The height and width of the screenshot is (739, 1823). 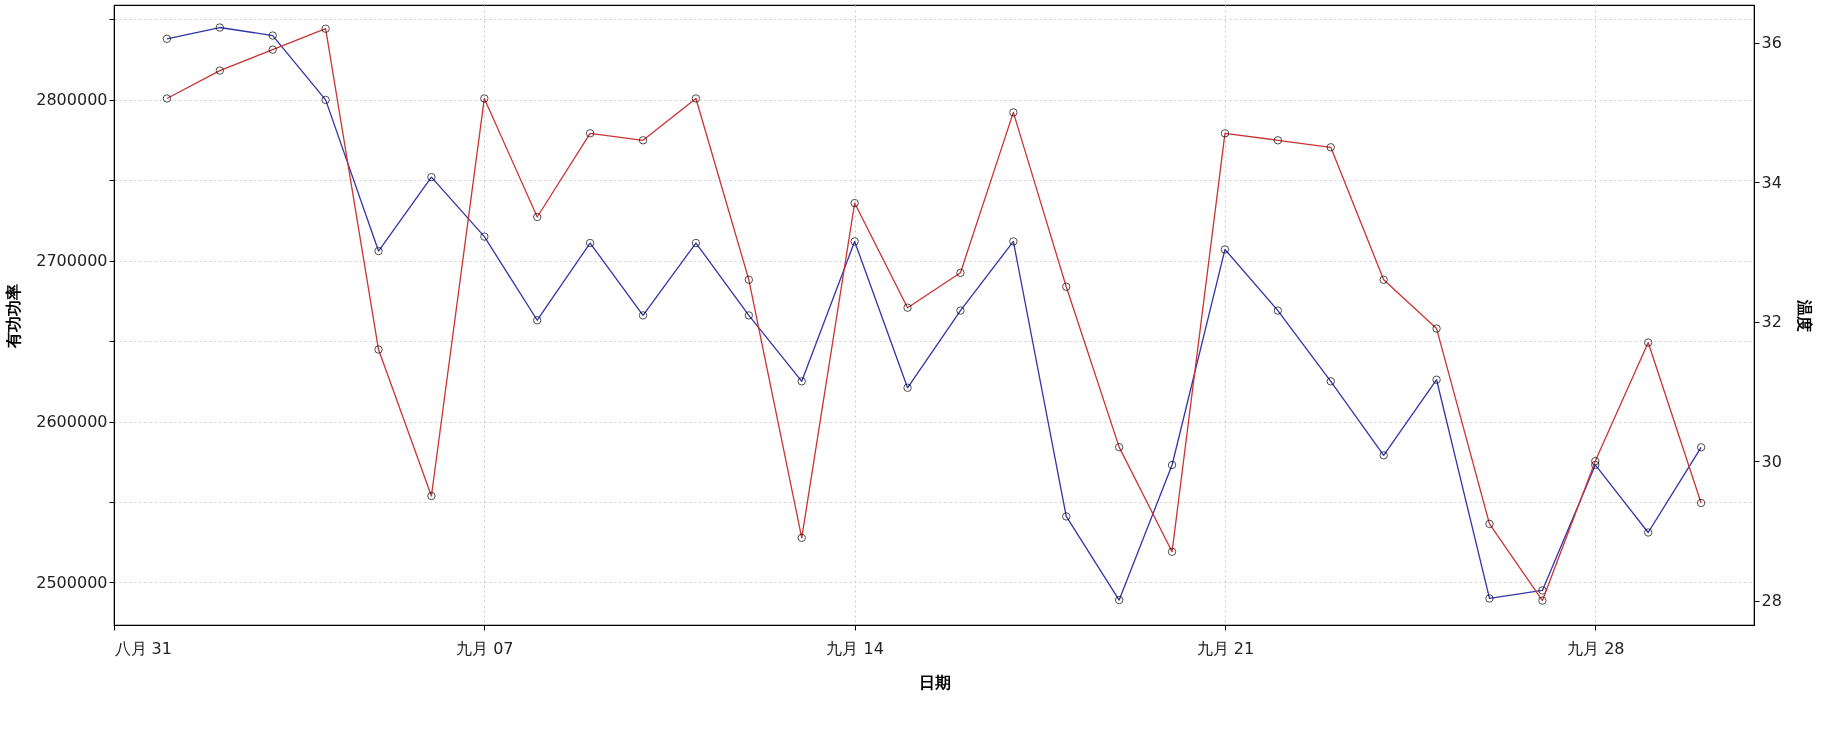 I want to click on x-tick-label: 九月 21, so click(x=1225, y=648).